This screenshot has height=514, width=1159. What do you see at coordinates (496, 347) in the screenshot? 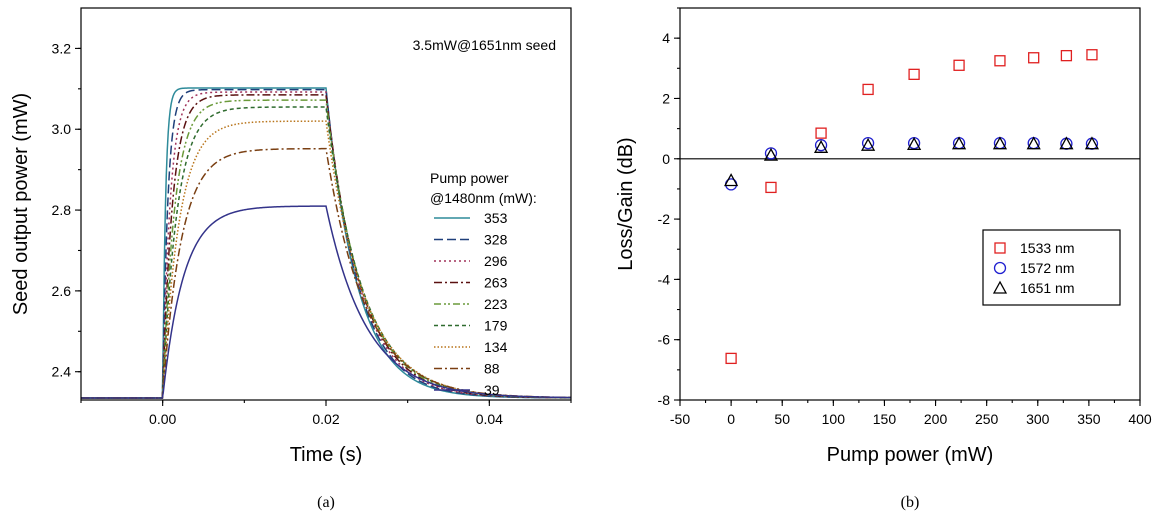
I see `panel-a-legend-label-134: 134` at bounding box center [496, 347].